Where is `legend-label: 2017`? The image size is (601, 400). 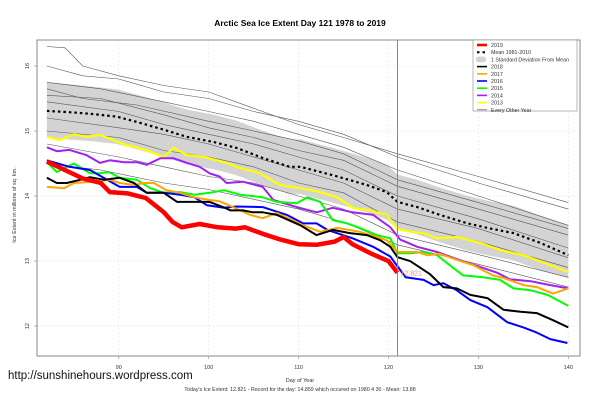
legend-label: 2017 is located at coordinates (497, 75).